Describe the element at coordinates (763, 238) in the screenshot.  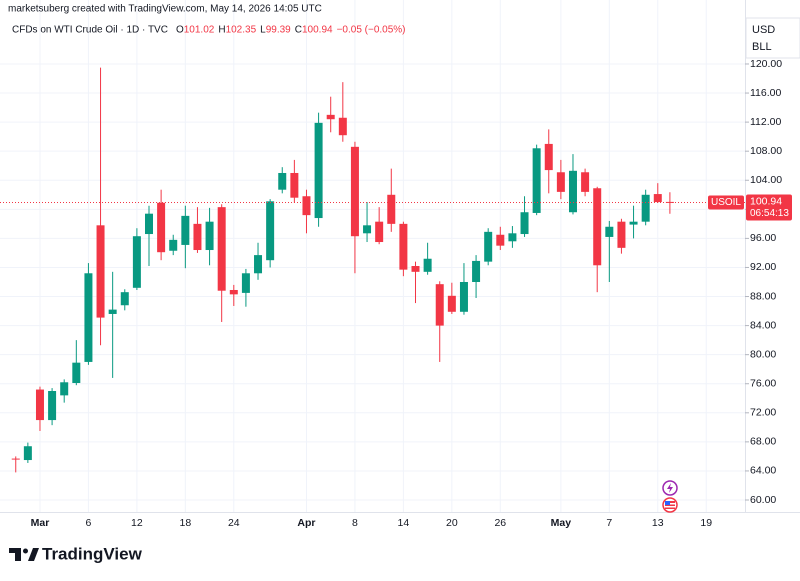
I see `y-tick-label: 96.00` at that location.